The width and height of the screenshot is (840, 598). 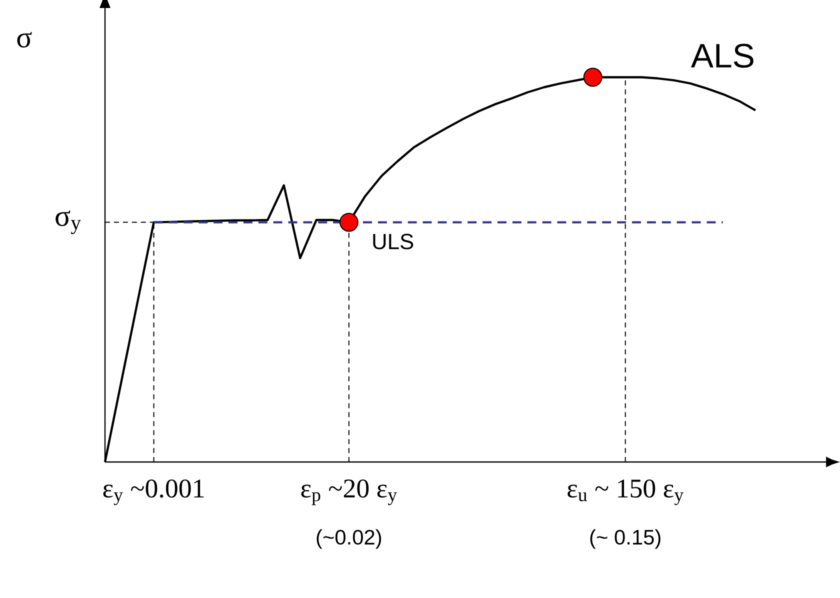 What do you see at coordinates (625, 539) in the screenshot?
I see `text: (~ 0.15)` at bounding box center [625, 539].